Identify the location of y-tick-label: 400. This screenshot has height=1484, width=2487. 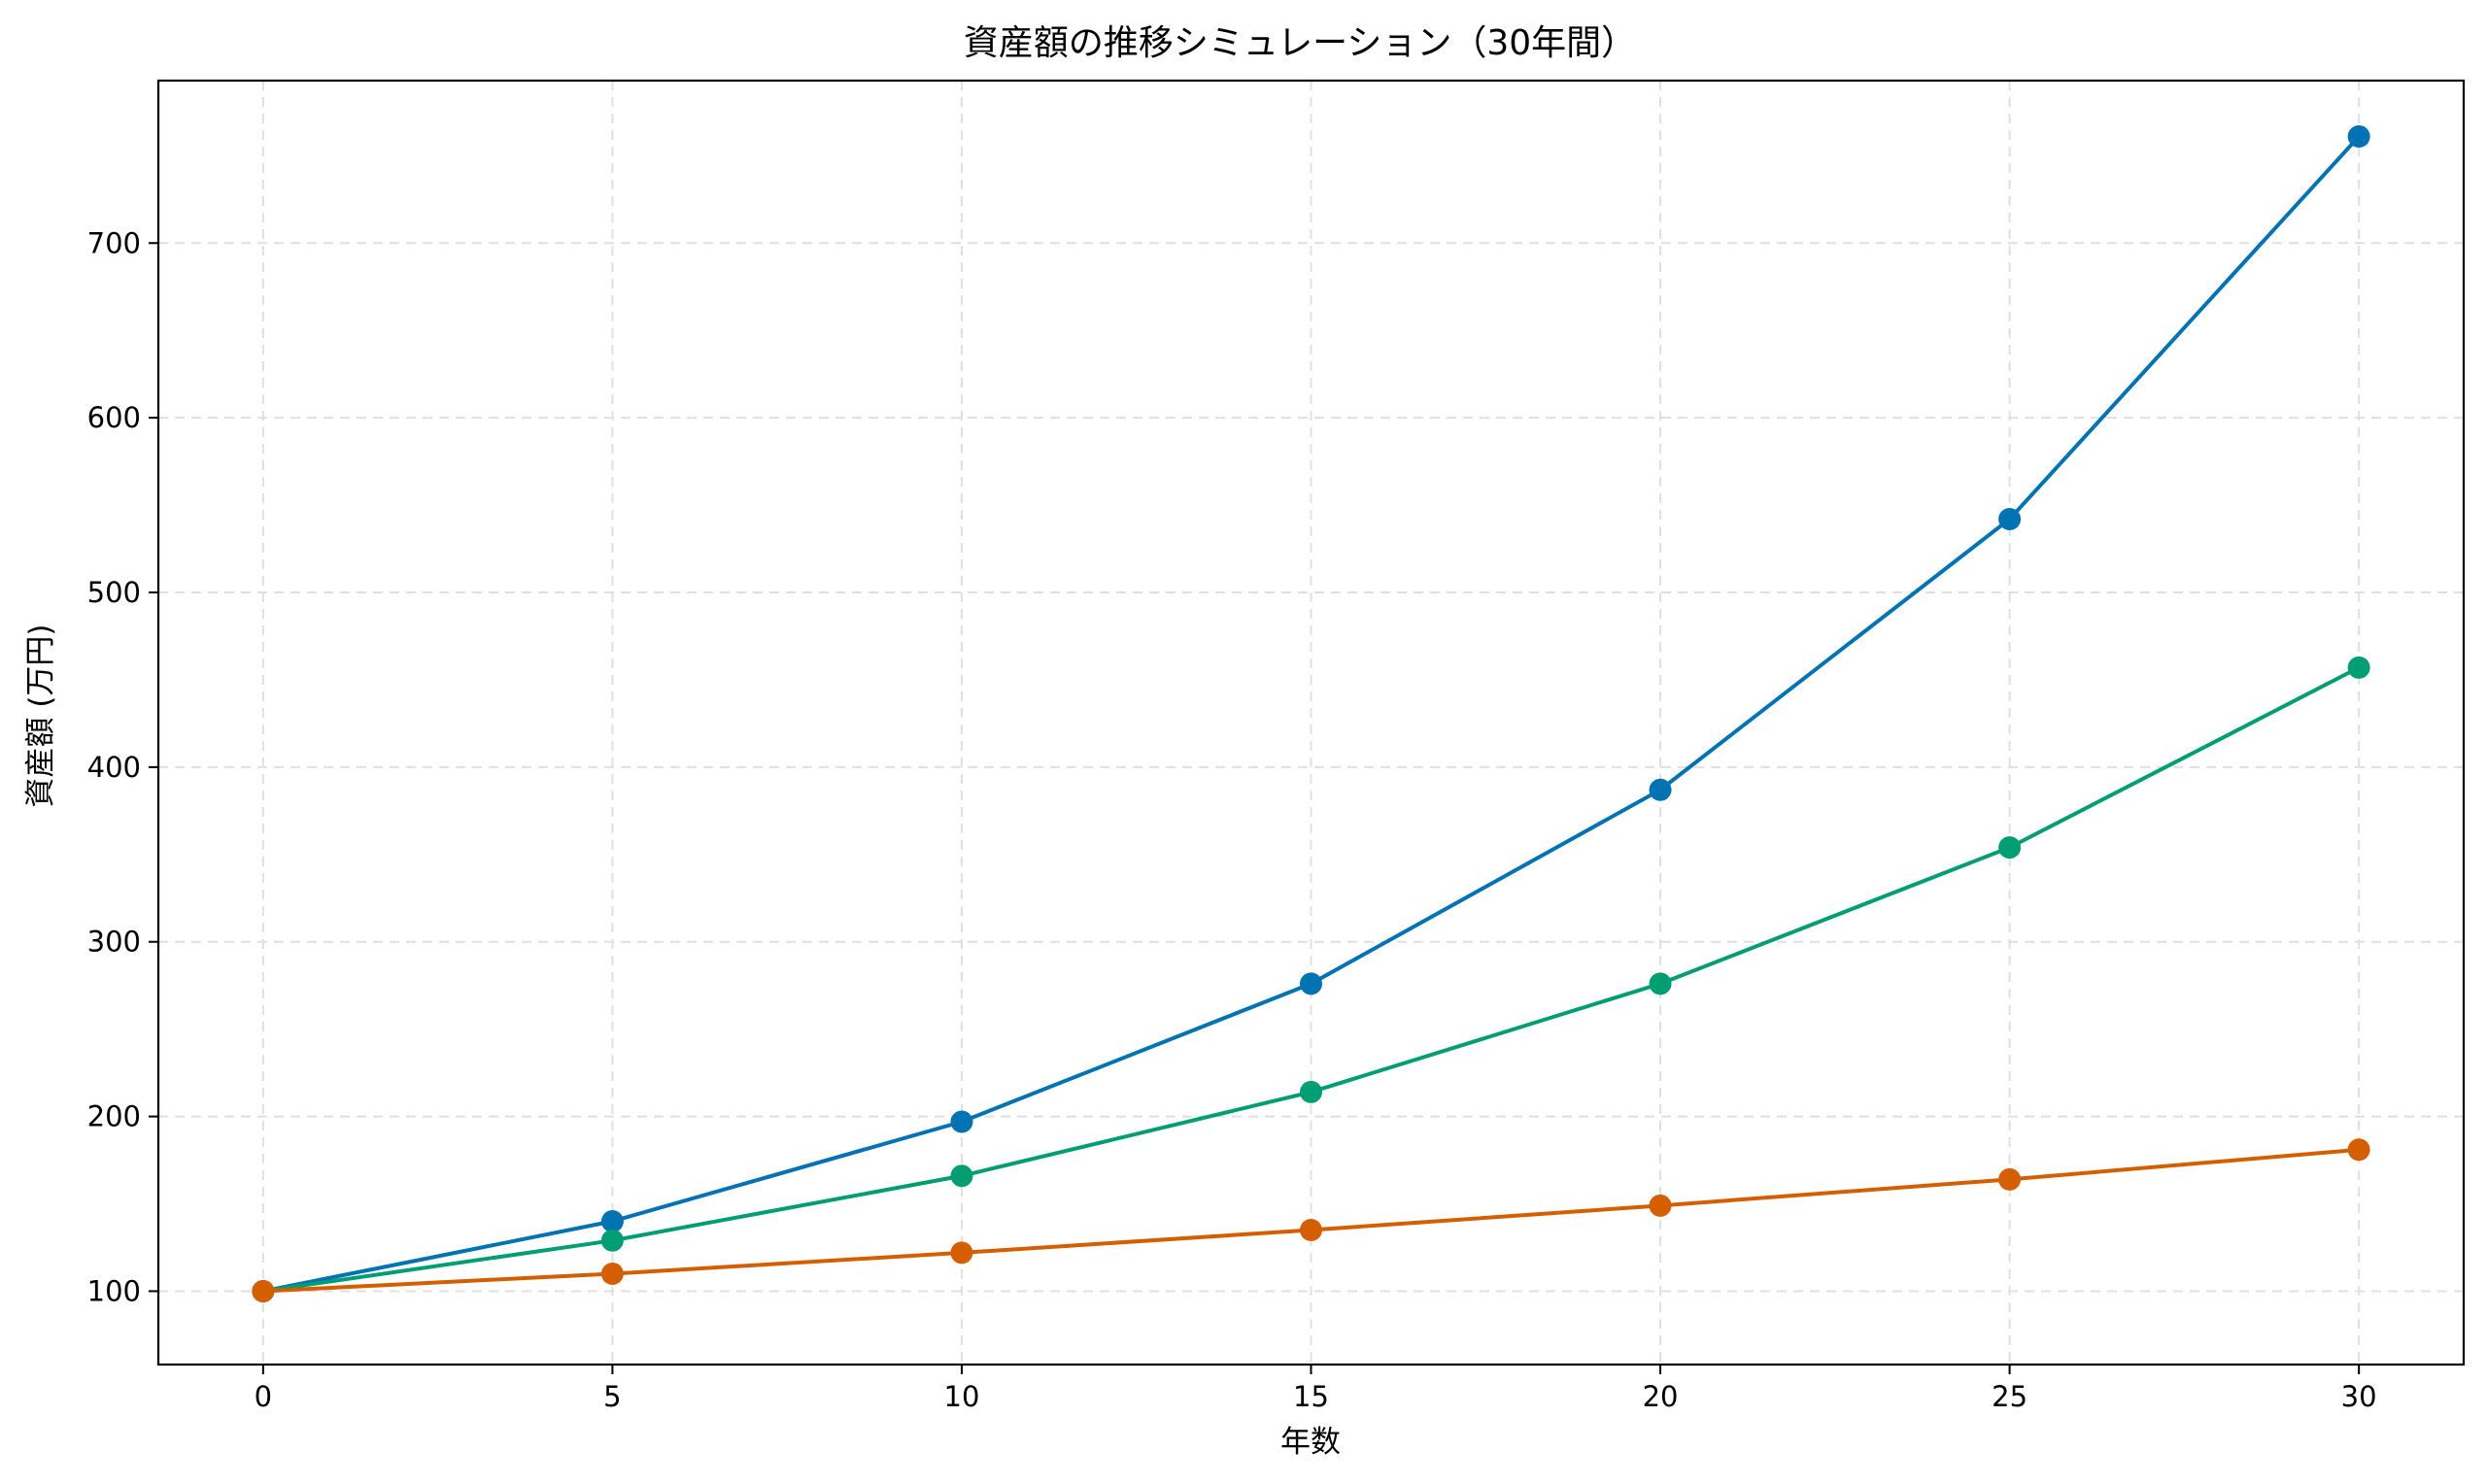
(114, 767).